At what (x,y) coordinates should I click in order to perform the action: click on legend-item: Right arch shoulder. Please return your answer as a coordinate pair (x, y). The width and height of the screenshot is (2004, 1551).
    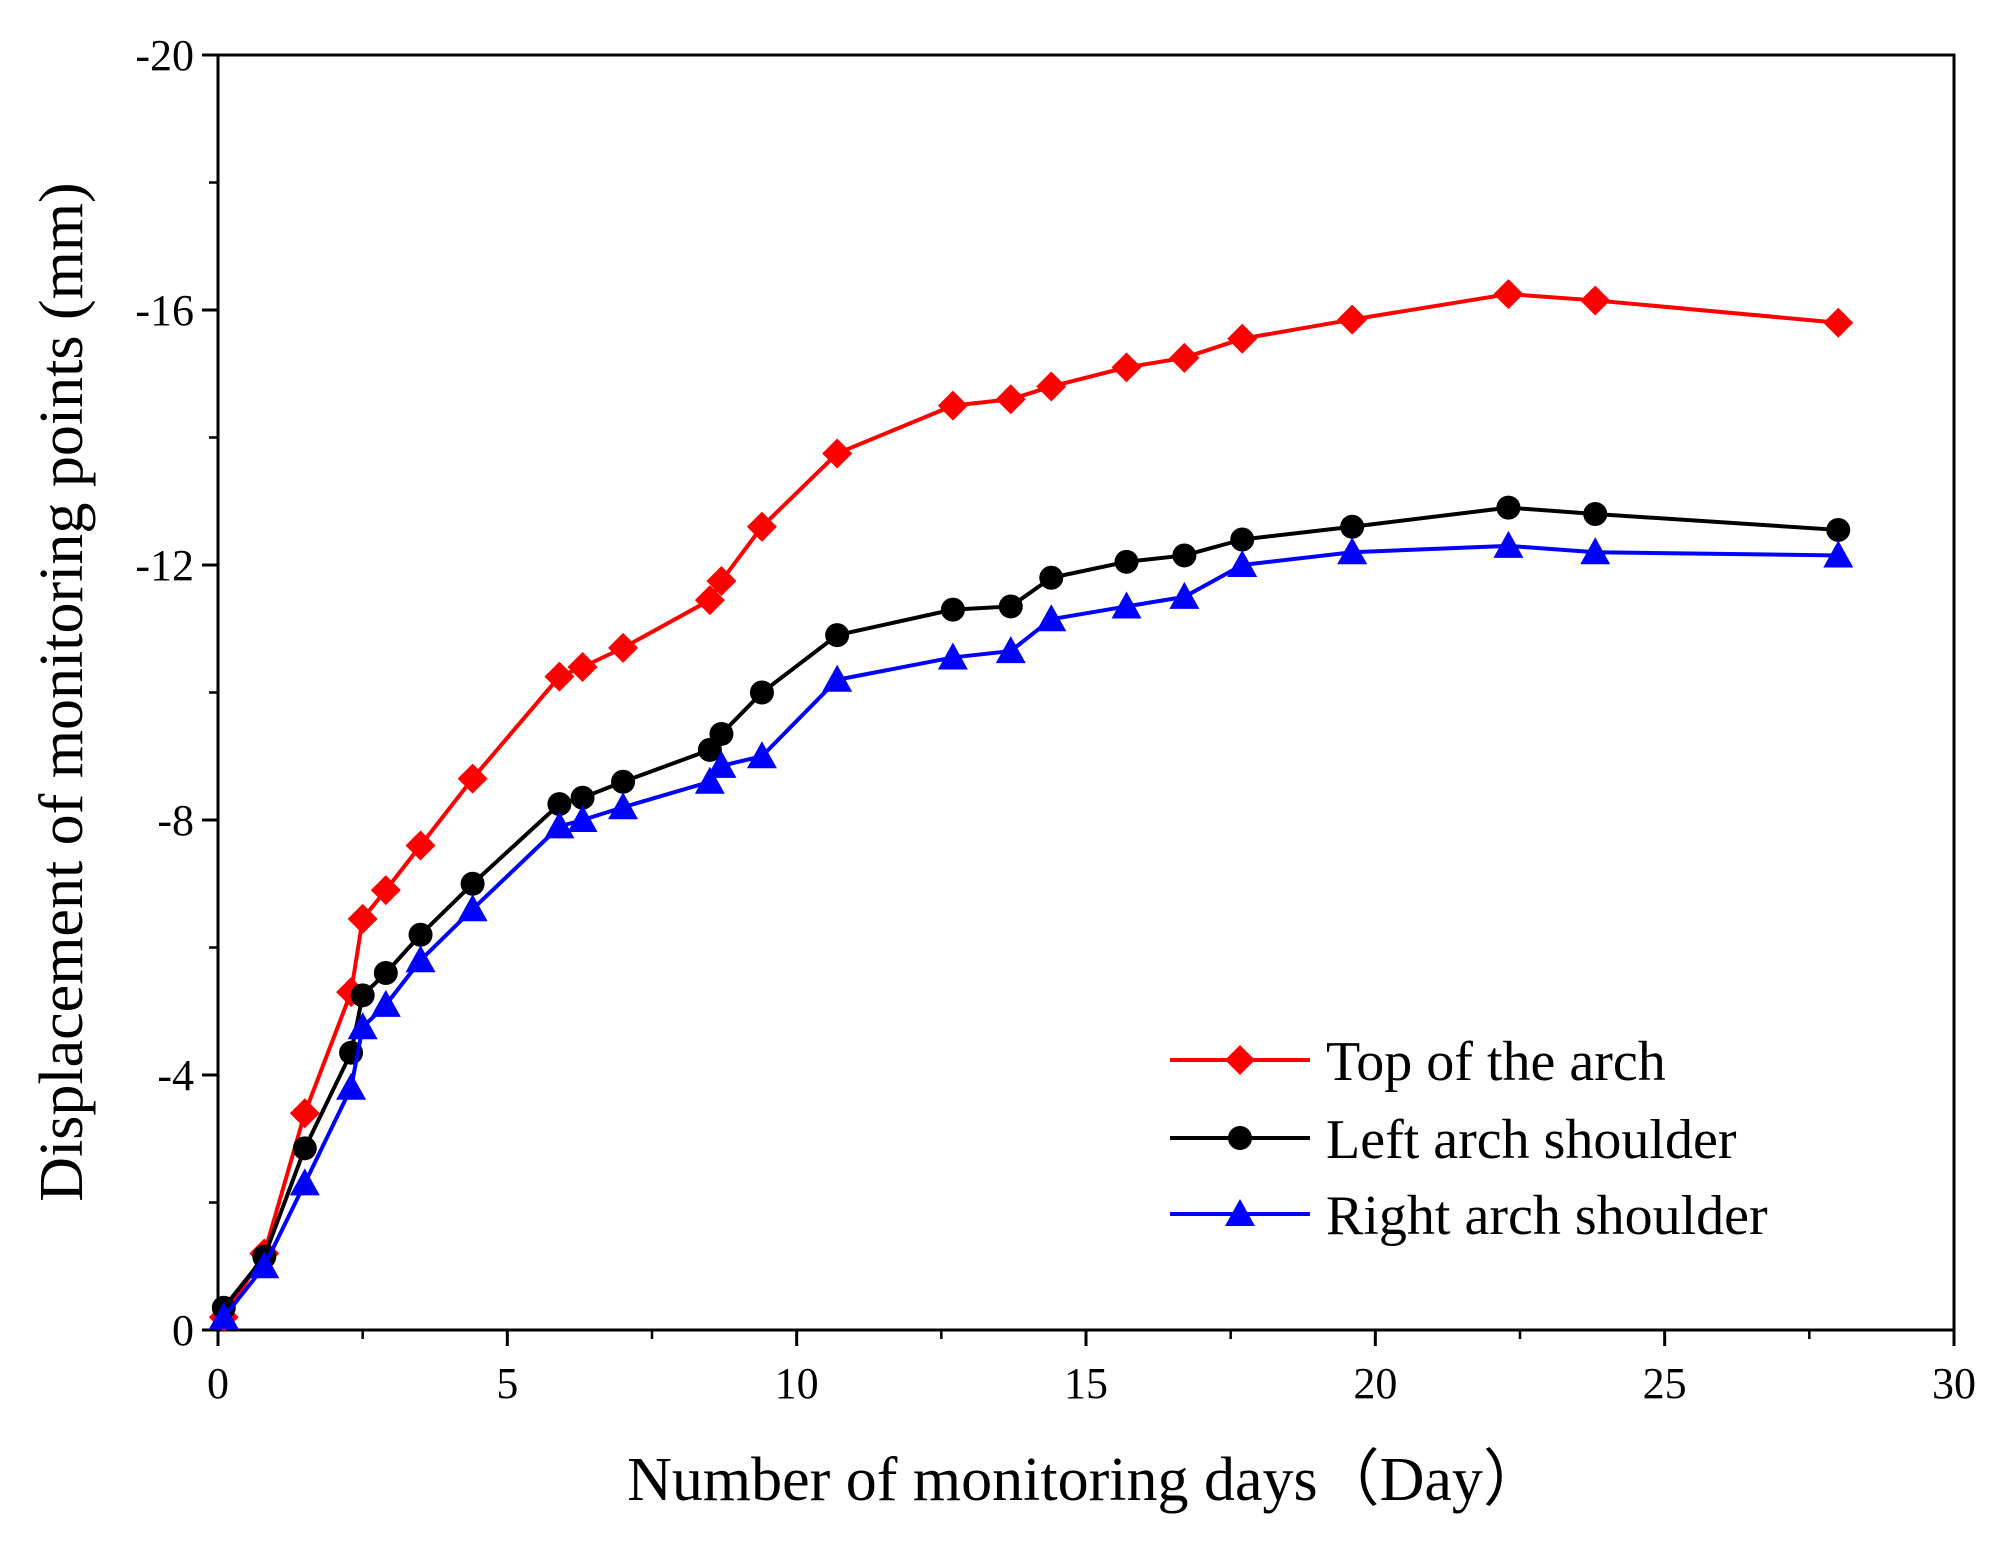
    Looking at the image, I should click on (1469, 1216).